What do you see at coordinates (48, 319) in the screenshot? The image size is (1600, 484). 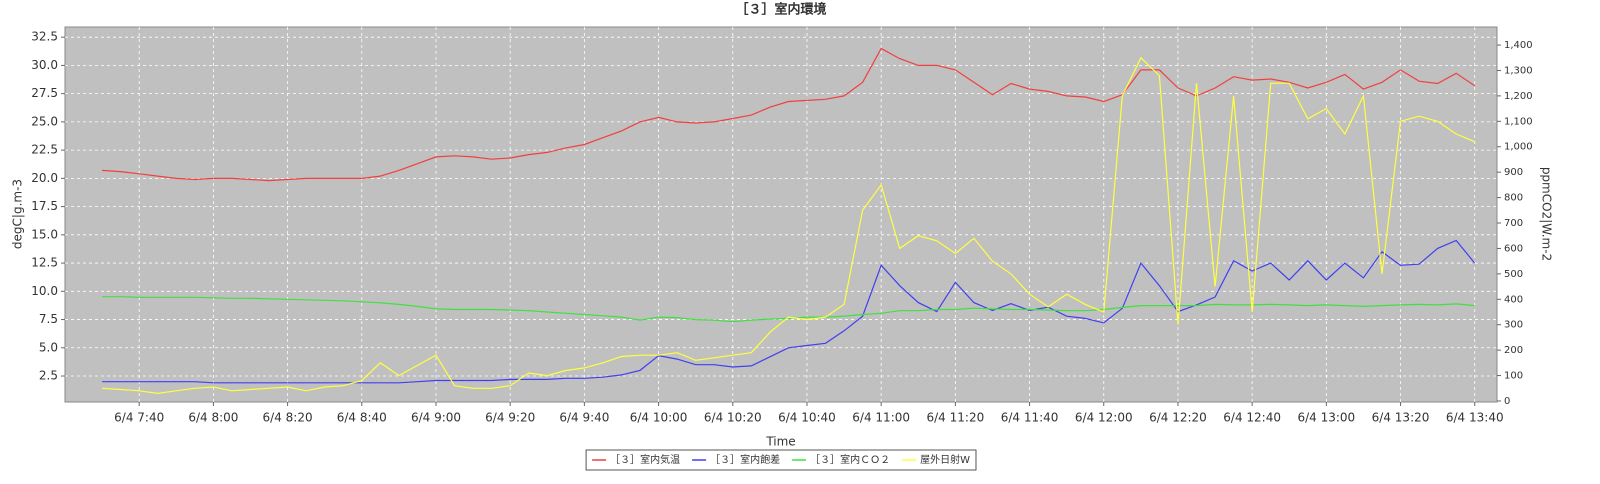 I see `y-tick-label: 7.5` at bounding box center [48, 319].